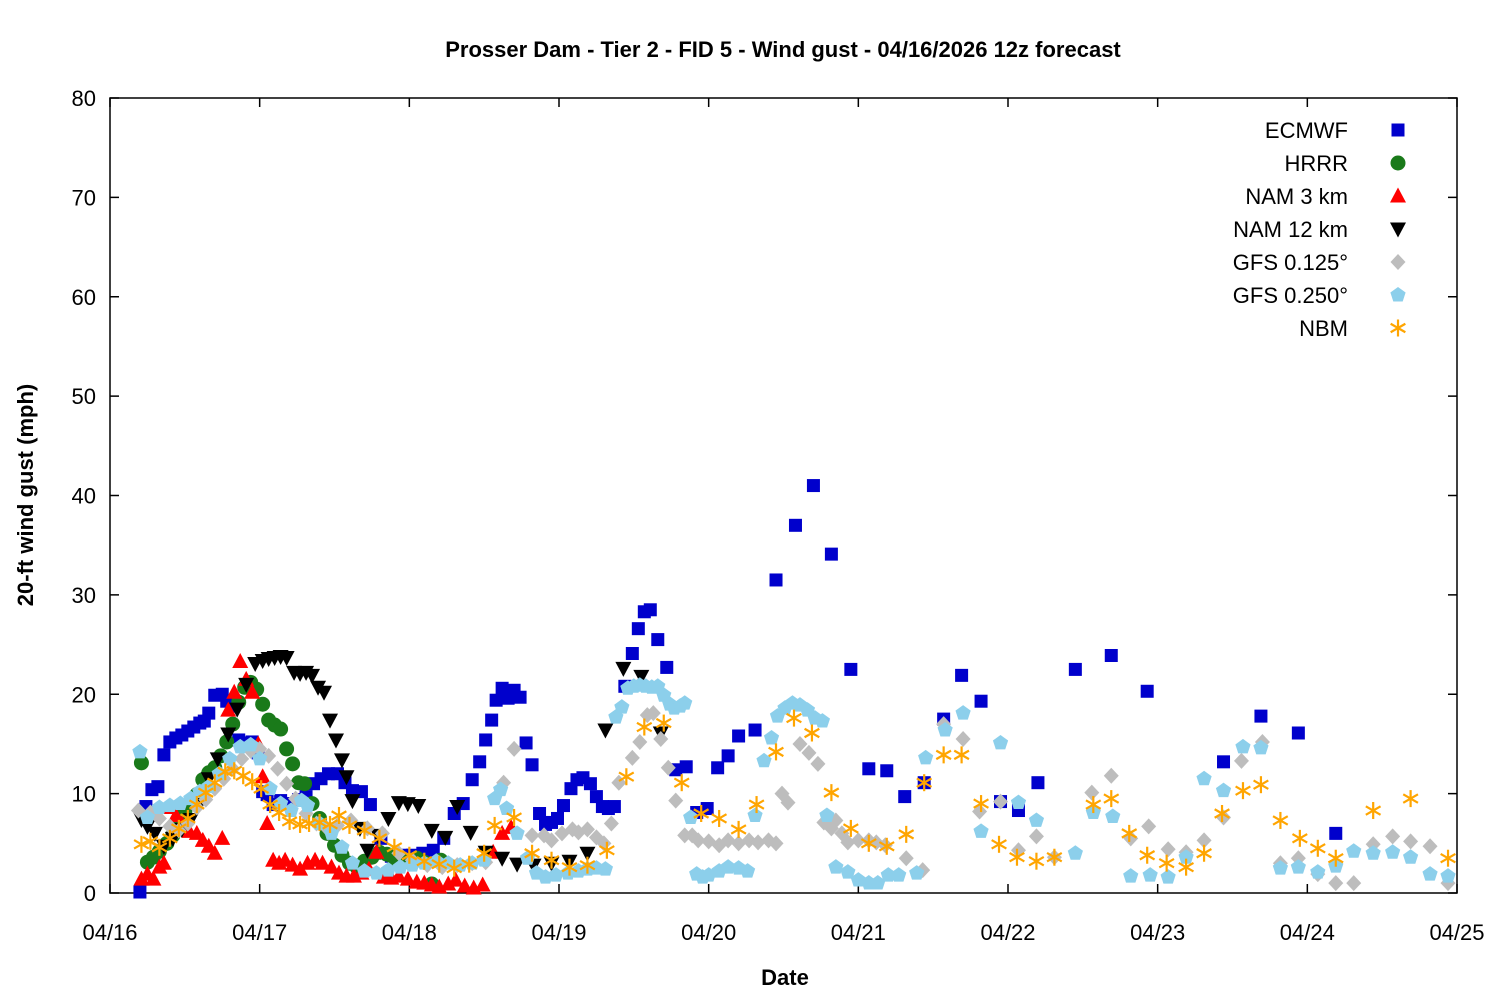 This screenshot has width=1500, height=1000. I want to click on legend-entry-gfs-0-125-: GFS 0.125°, so click(1319, 262).